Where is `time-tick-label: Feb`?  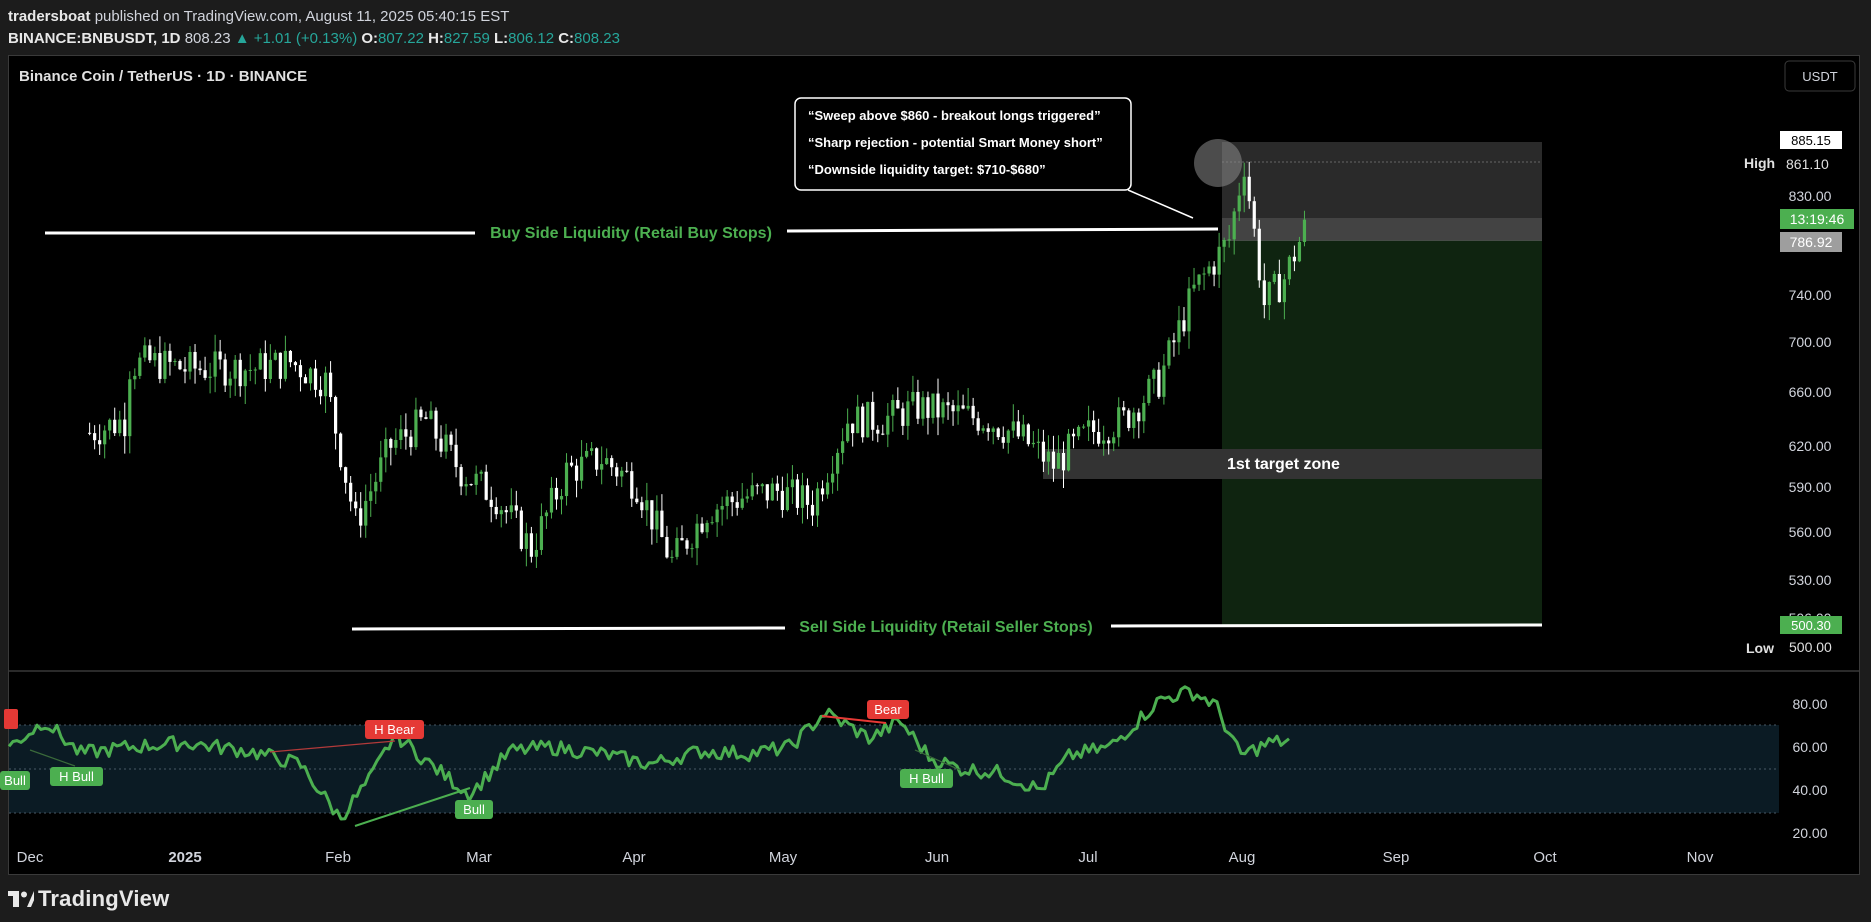 time-tick-label: Feb is located at coordinates (338, 857).